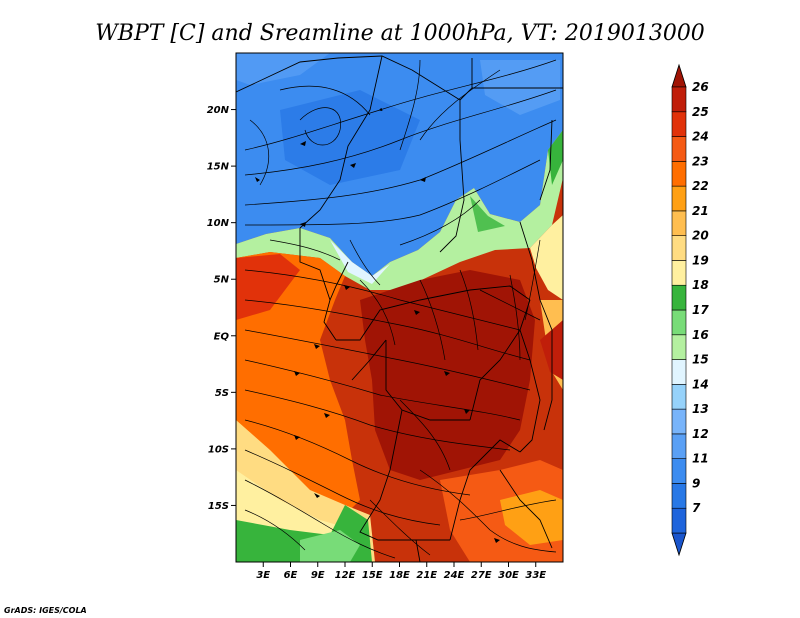  Describe the element at coordinates (318, 575) in the screenshot. I see `lon-tick-label: 9E` at that location.